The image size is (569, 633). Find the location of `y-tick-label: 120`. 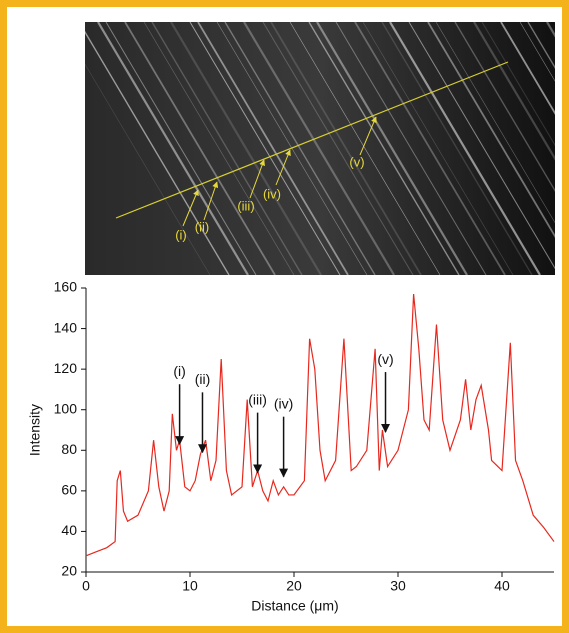

y-tick-label: 120 is located at coordinates (66, 368).